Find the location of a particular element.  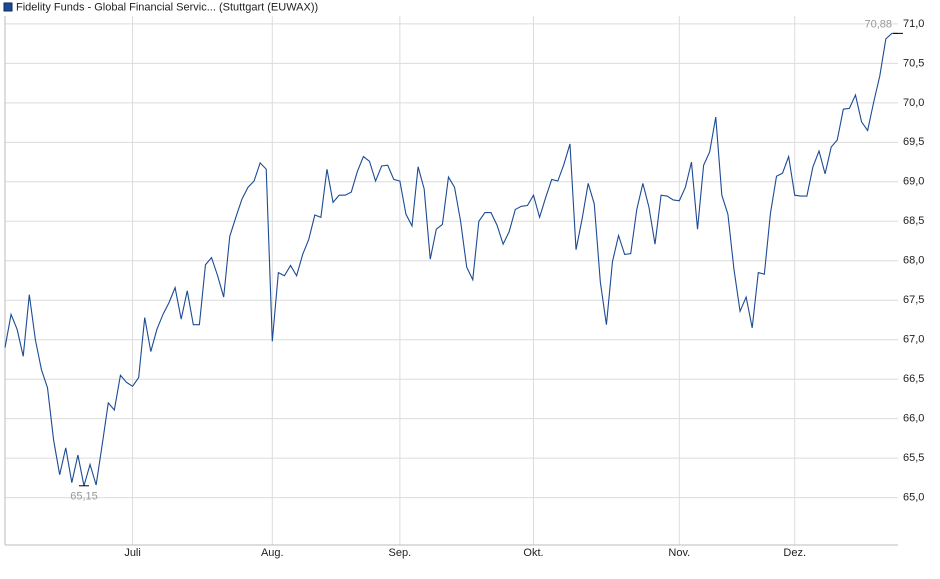

y-tick-label: 68,5 is located at coordinates (913, 221).